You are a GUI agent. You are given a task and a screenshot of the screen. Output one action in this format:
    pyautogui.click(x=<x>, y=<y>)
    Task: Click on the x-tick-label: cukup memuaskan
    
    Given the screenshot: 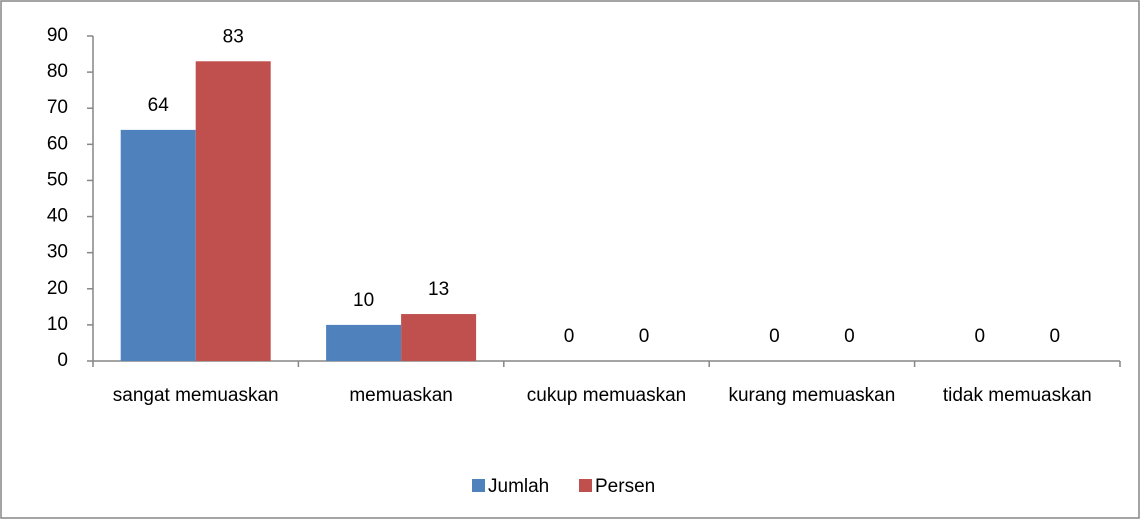 What is the action you would take?
    pyautogui.click(x=606, y=395)
    